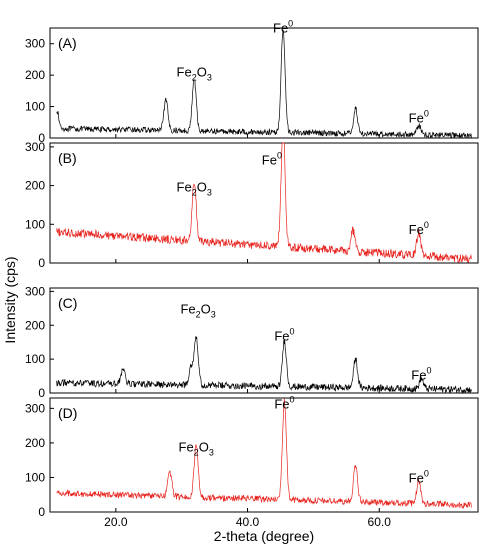 The image size is (495, 550). Describe the element at coordinates (264, 365) in the screenshot. I see `series-line` at that location.